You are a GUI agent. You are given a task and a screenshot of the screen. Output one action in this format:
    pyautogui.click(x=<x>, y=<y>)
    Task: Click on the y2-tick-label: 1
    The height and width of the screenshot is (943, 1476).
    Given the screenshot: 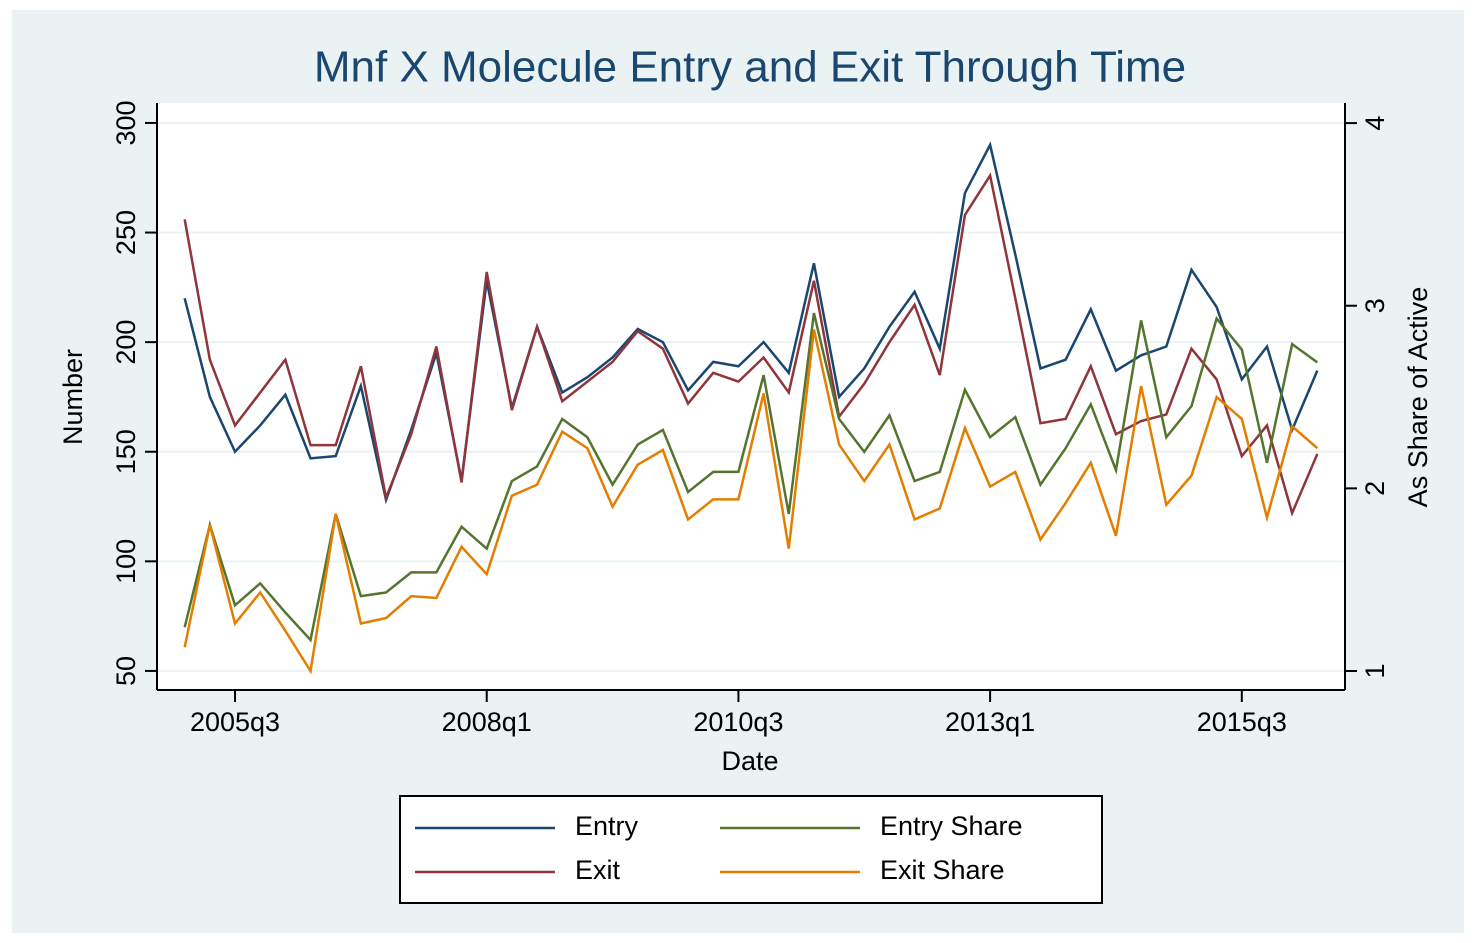 What is the action you would take?
    pyautogui.click(x=1375, y=670)
    